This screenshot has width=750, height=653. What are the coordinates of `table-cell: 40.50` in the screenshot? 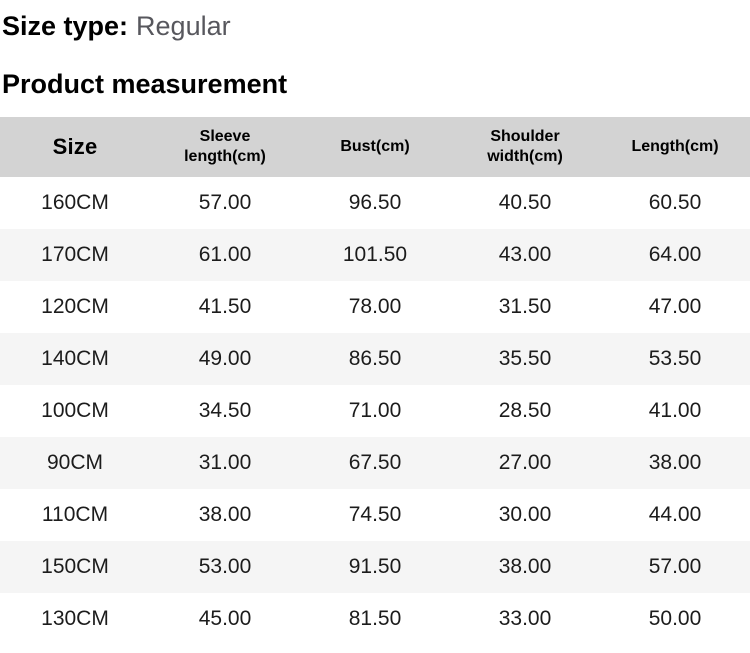 It's located at (525, 202).